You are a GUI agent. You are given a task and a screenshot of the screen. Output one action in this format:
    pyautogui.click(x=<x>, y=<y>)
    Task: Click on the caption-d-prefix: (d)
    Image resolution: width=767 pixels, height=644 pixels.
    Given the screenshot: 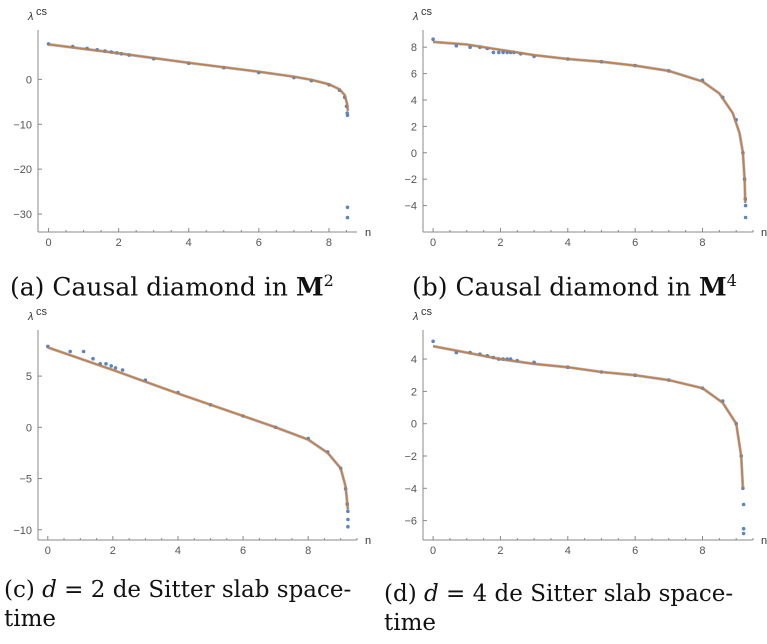 What is the action you would take?
    pyautogui.click(x=404, y=594)
    